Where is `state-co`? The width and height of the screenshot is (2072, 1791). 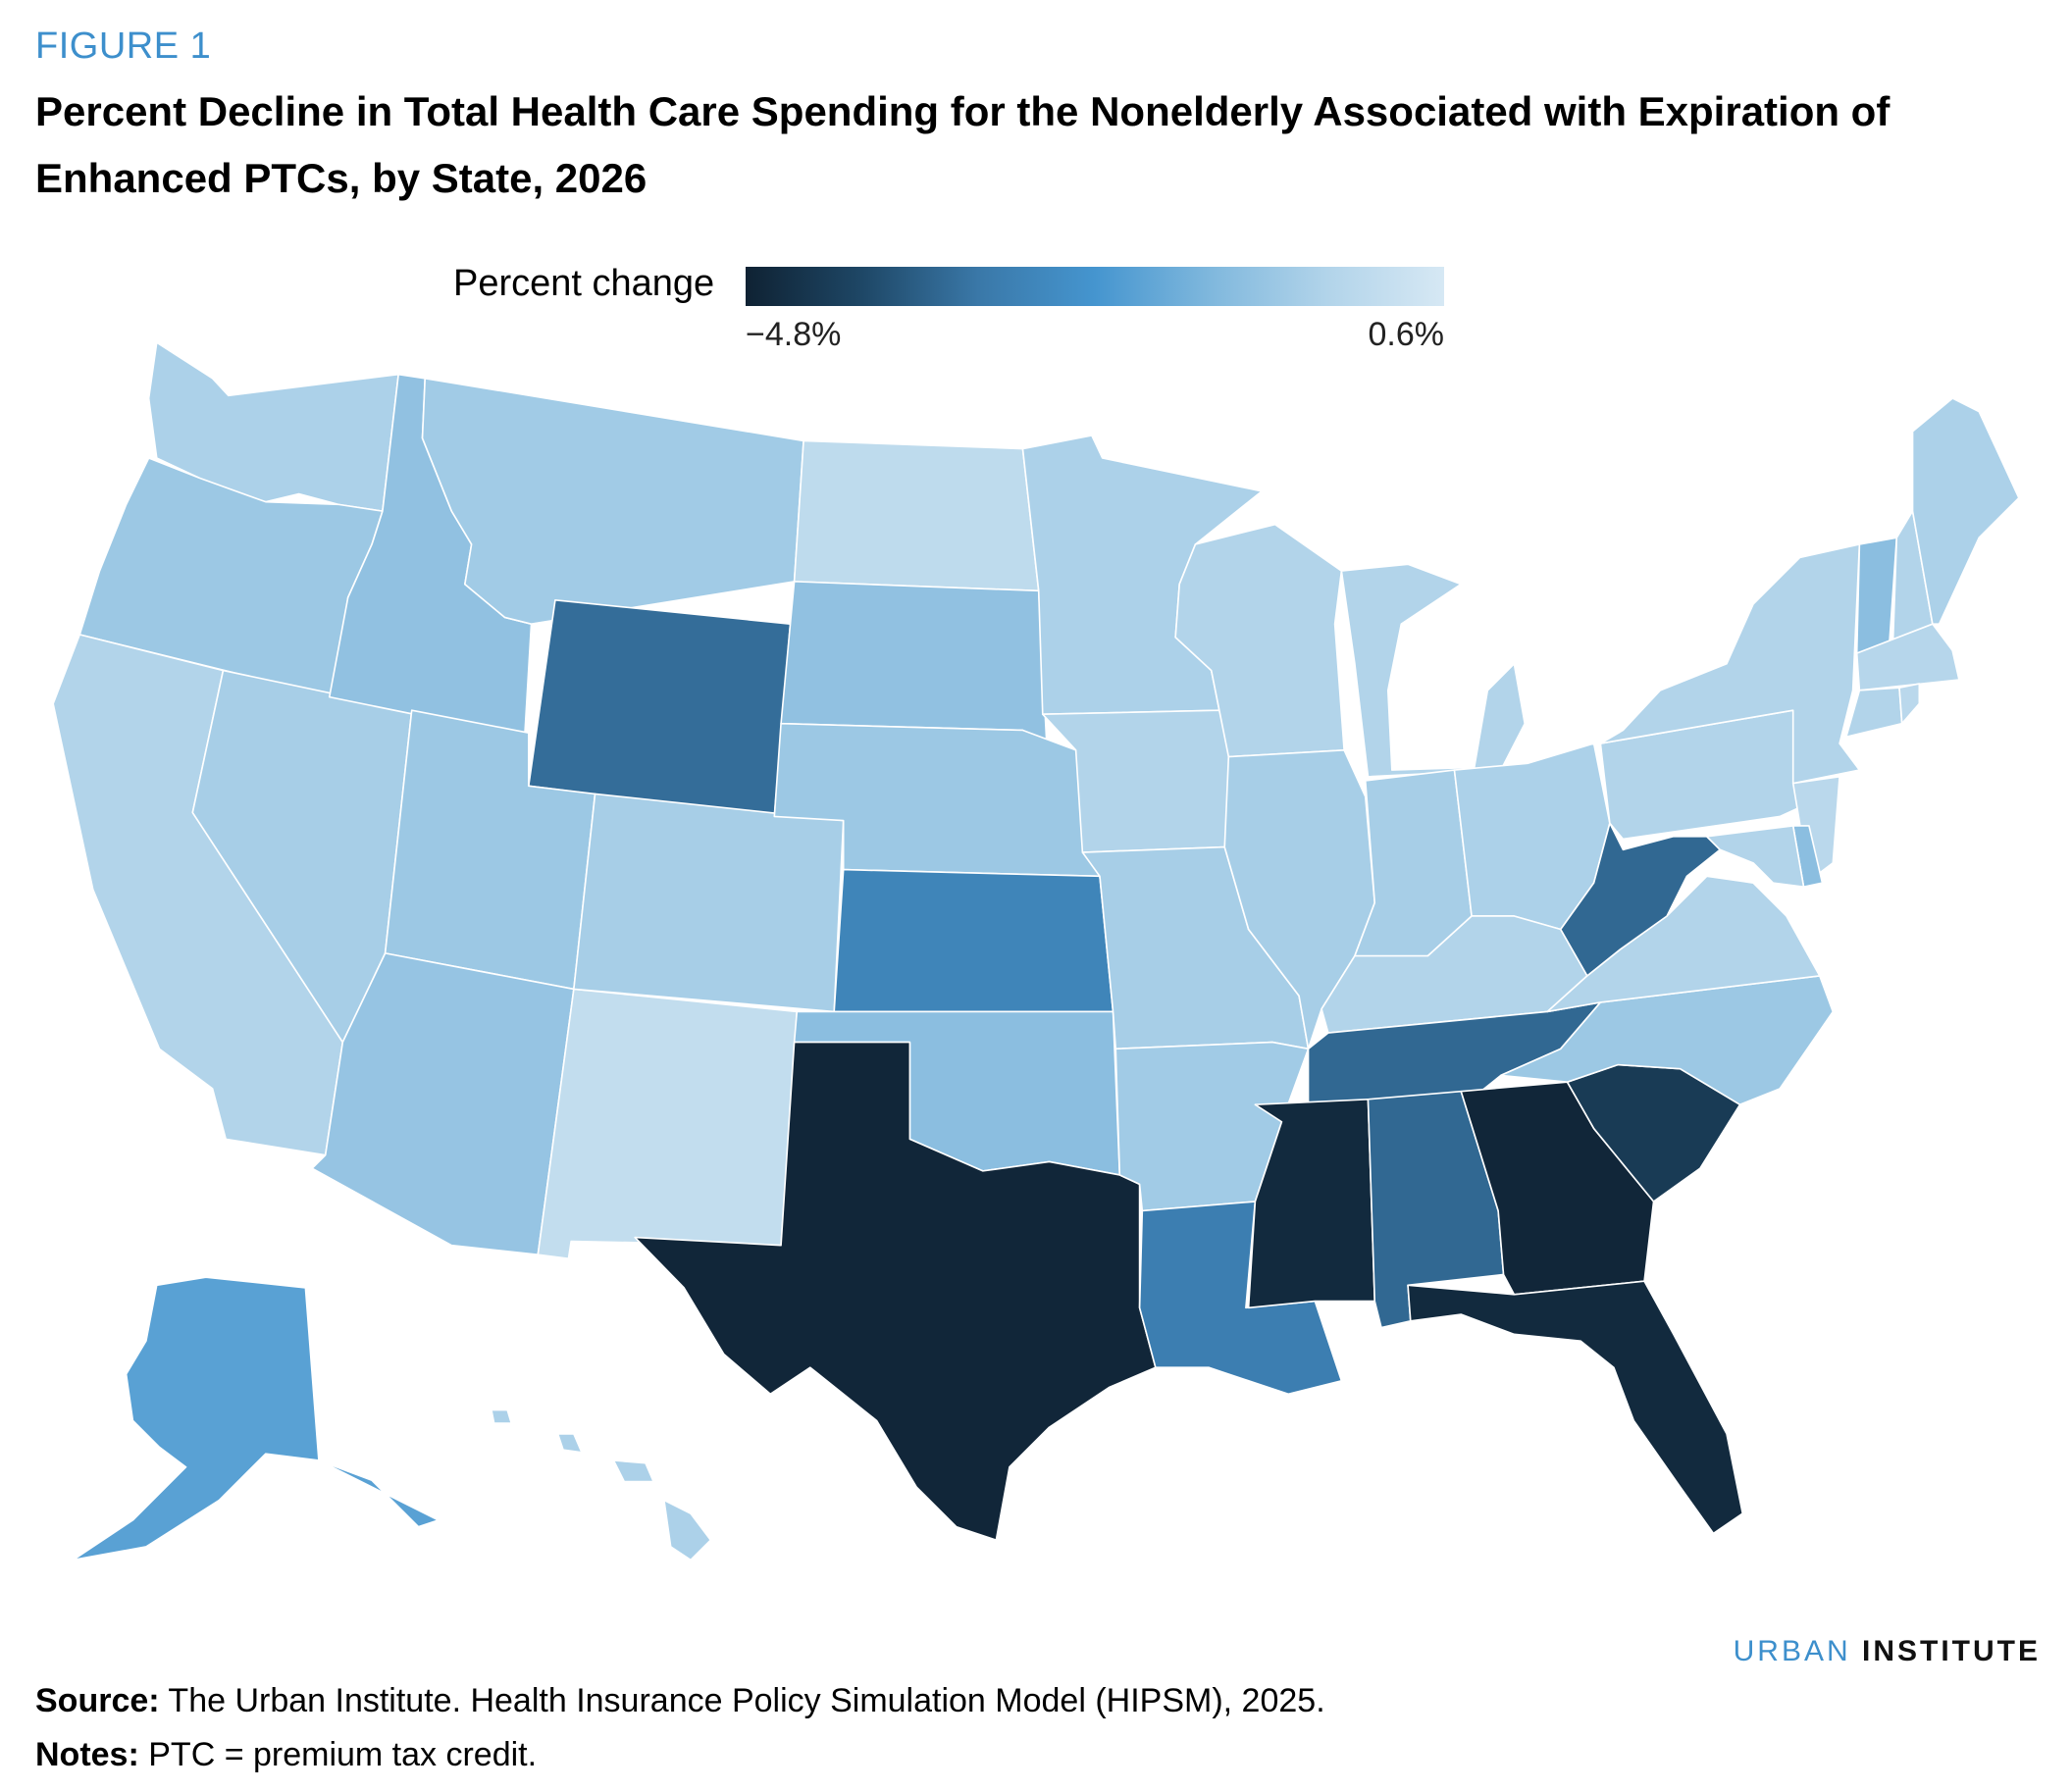 state-co is located at coordinates (709, 903).